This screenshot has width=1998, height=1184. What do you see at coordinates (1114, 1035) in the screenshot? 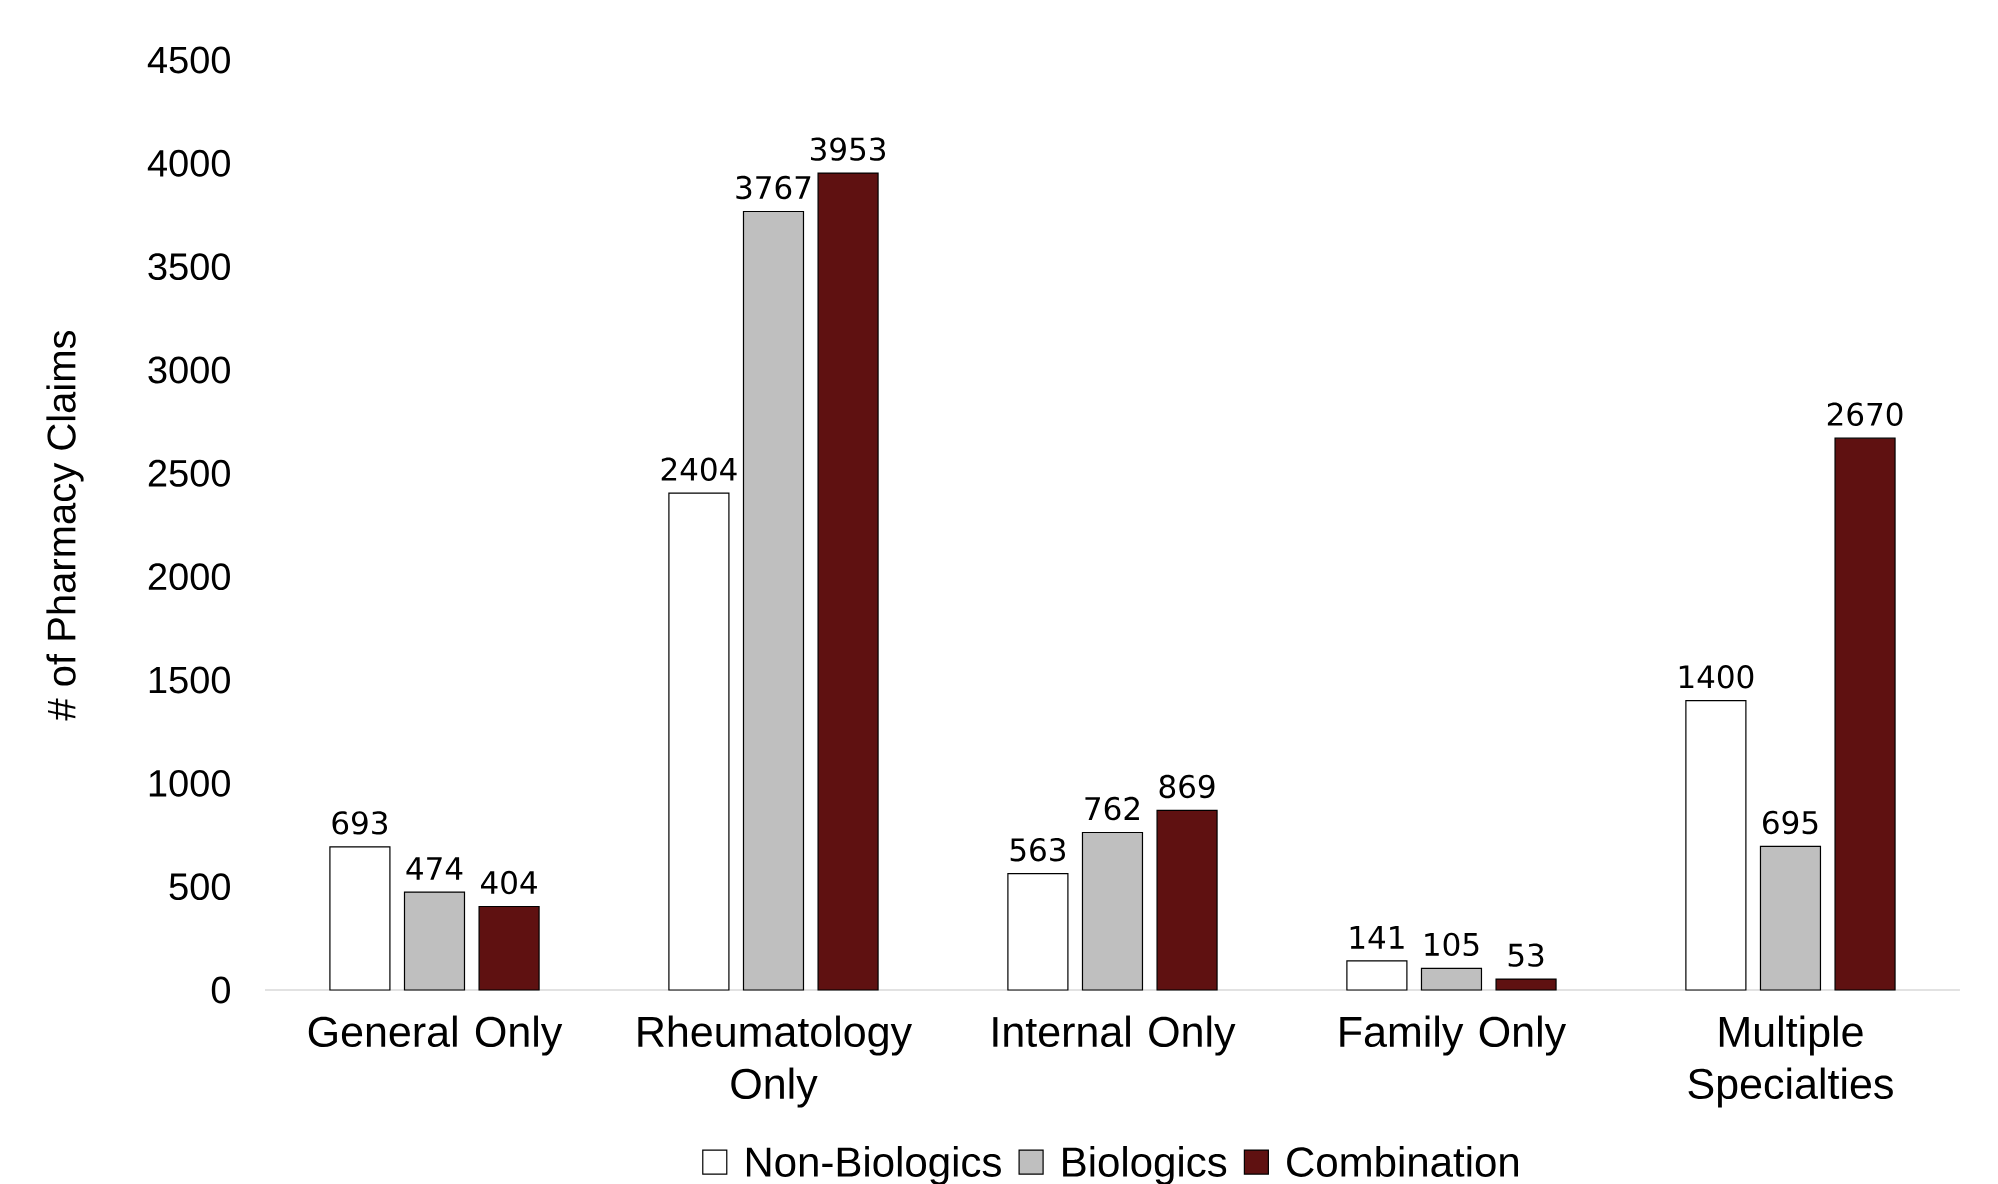
I see `x-tick-label: Internal Only` at bounding box center [1114, 1035].